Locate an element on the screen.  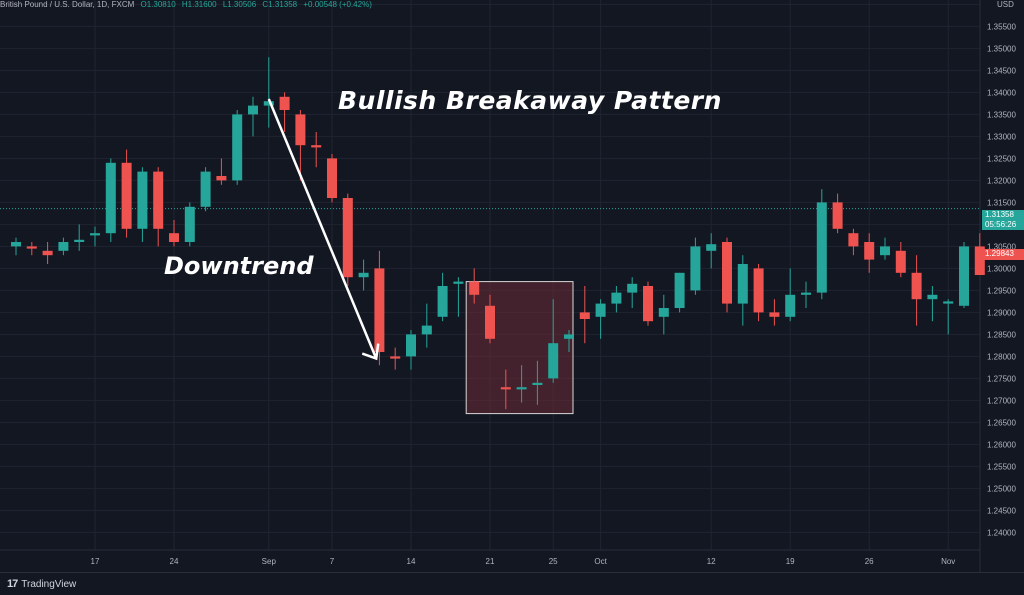
marker-price: 1.29843 is located at coordinates (999, 253).